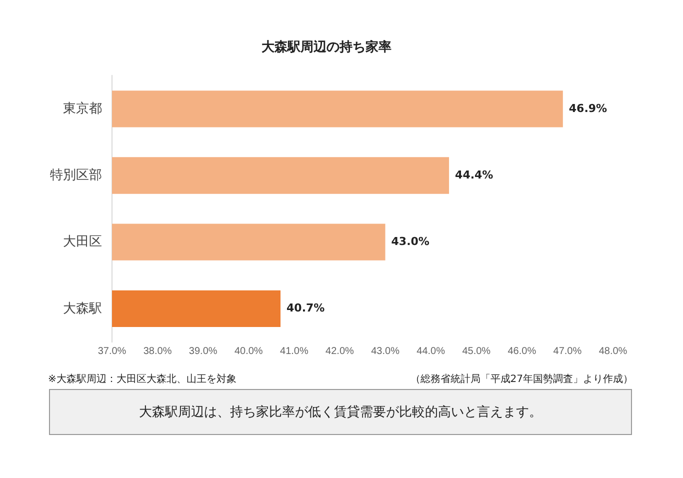 The image size is (683, 478). Describe the element at coordinates (142, 379) in the screenshot. I see `text: ※大森駅周辺：大田区大森北、山王を対象` at that location.